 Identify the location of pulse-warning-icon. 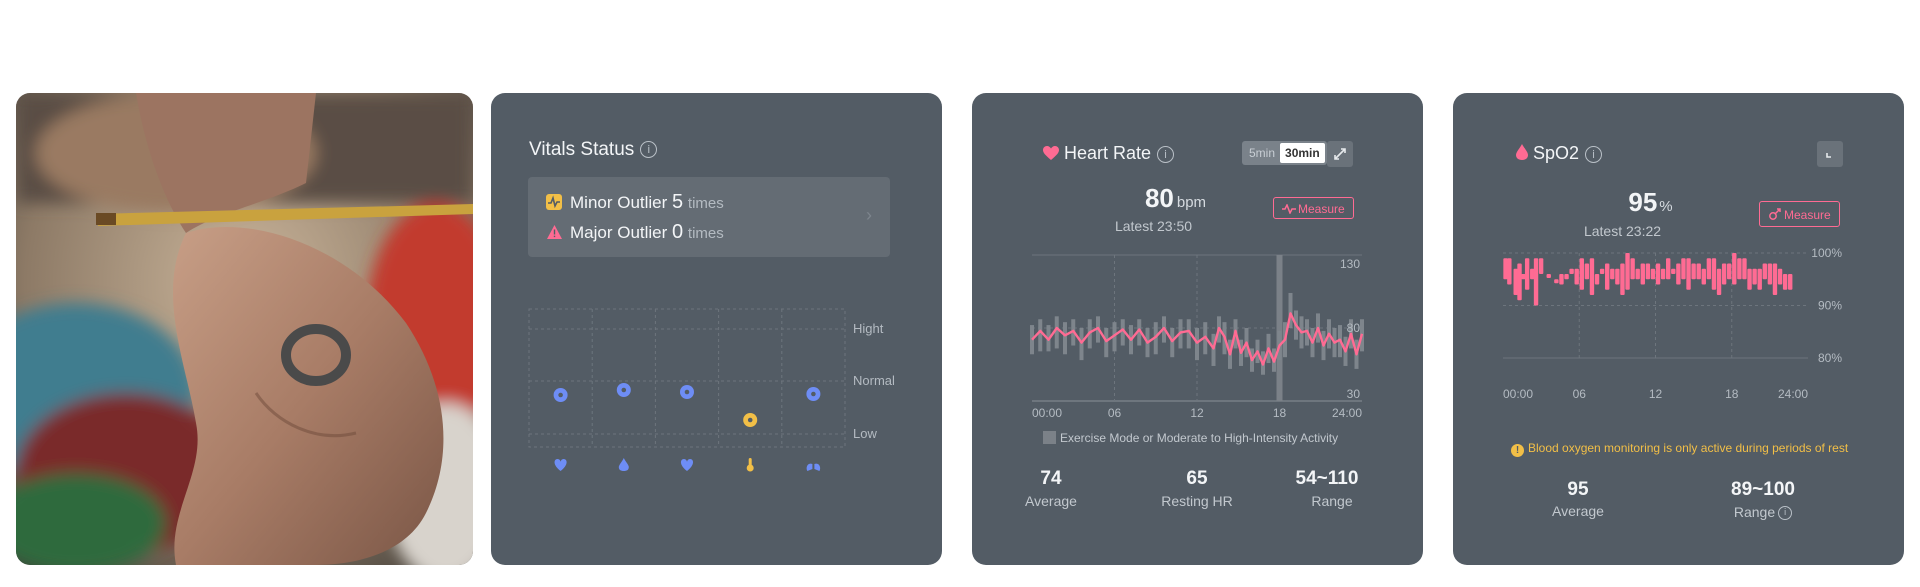
(554, 202).